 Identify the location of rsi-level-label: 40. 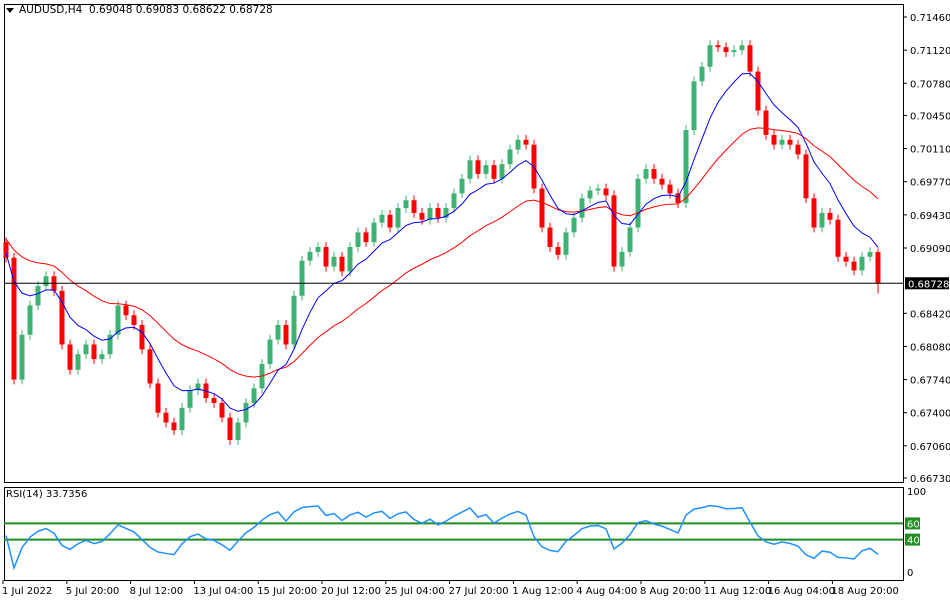
(913, 541).